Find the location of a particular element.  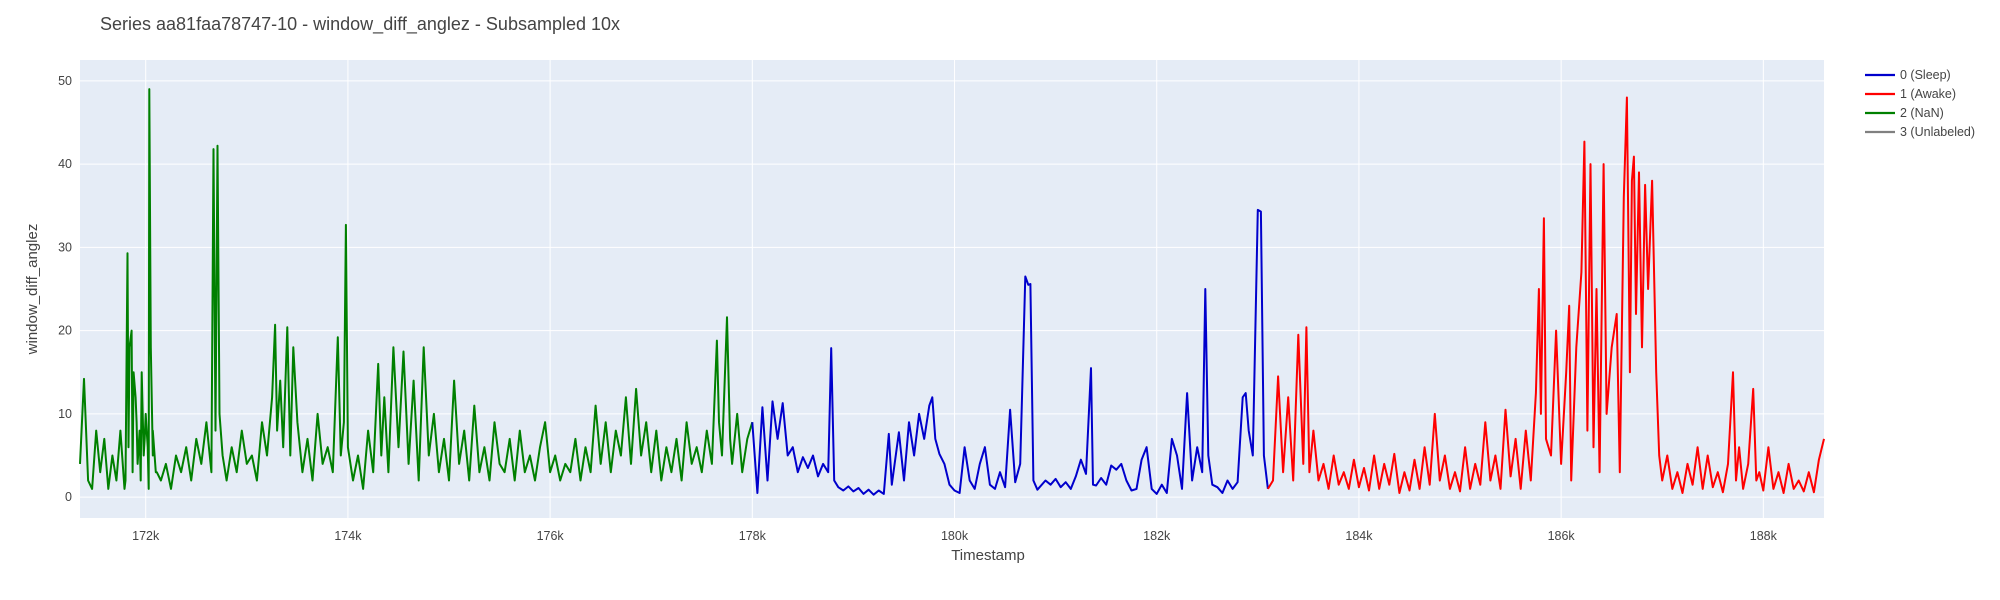

x-tick-label: 180k is located at coordinates (955, 536).